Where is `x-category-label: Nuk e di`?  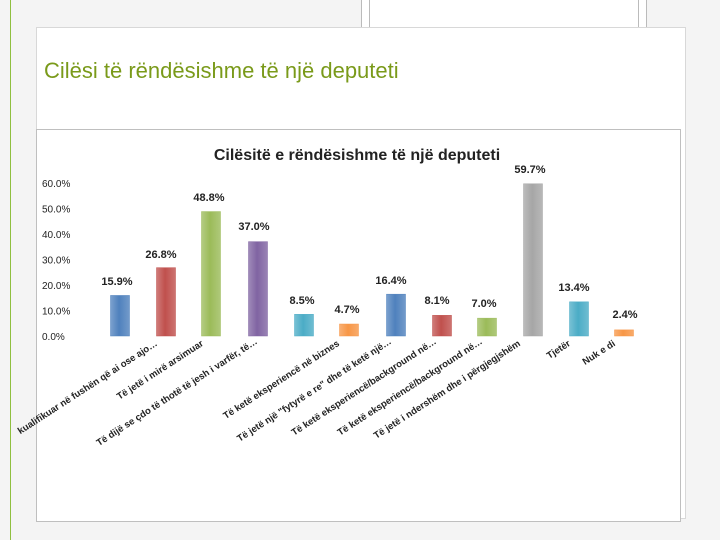 x-category-label: Nuk e di is located at coordinates (599, 352).